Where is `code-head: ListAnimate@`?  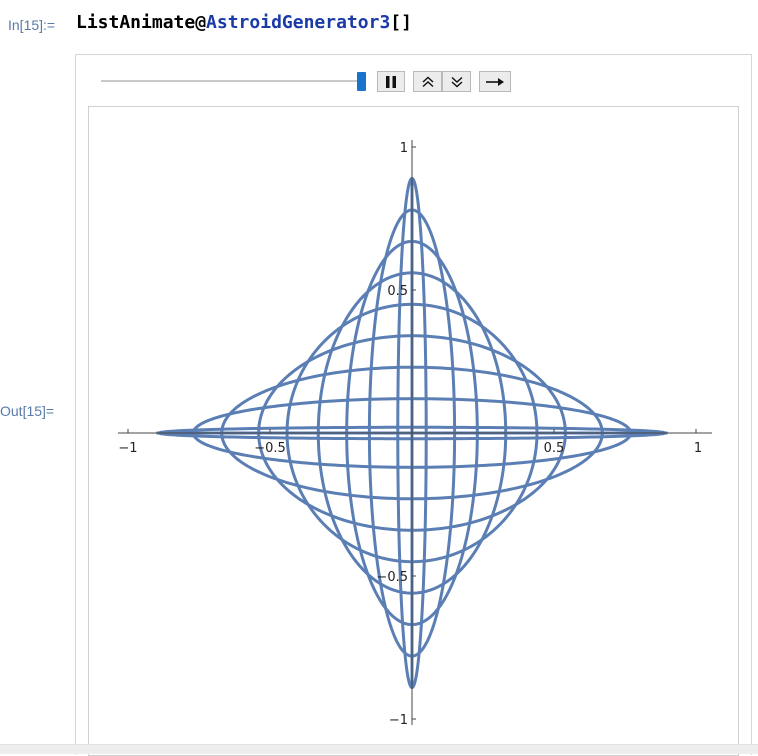
code-head: ListAnimate@ is located at coordinates (141, 22).